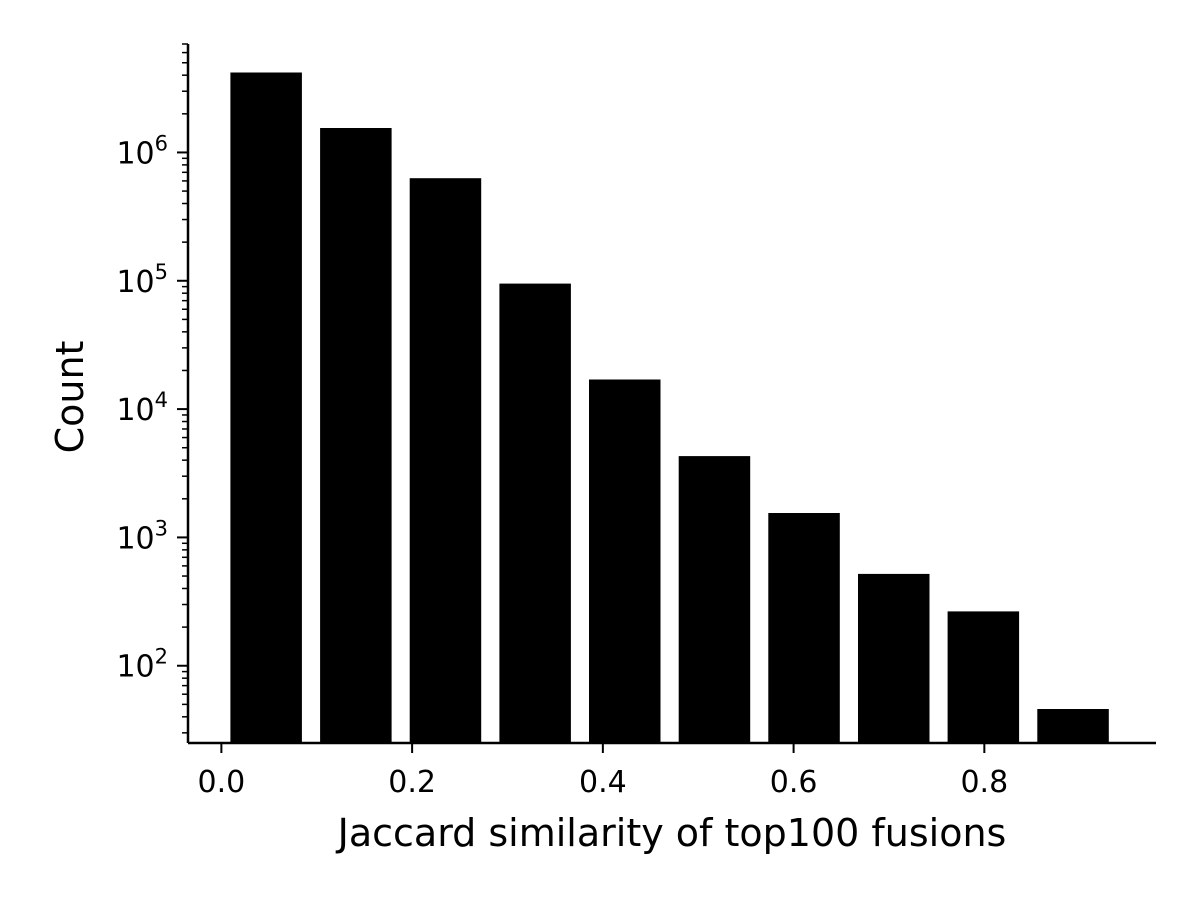 The height and width of the screenshot is (905, 1200). Describe the element at coordinates (142, 280) in the screenshot. I see `y-tick-label-3: 10⁵` at that location.